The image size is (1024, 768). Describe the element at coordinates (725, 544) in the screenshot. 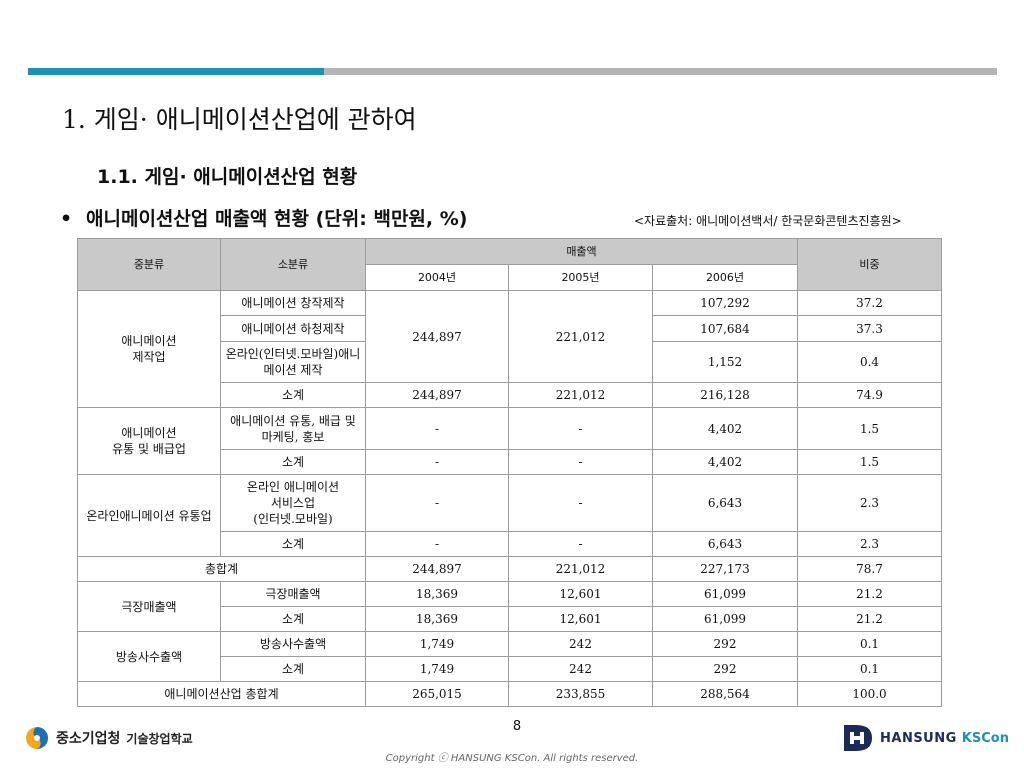

I see `value-2006: 6,643` at that location.